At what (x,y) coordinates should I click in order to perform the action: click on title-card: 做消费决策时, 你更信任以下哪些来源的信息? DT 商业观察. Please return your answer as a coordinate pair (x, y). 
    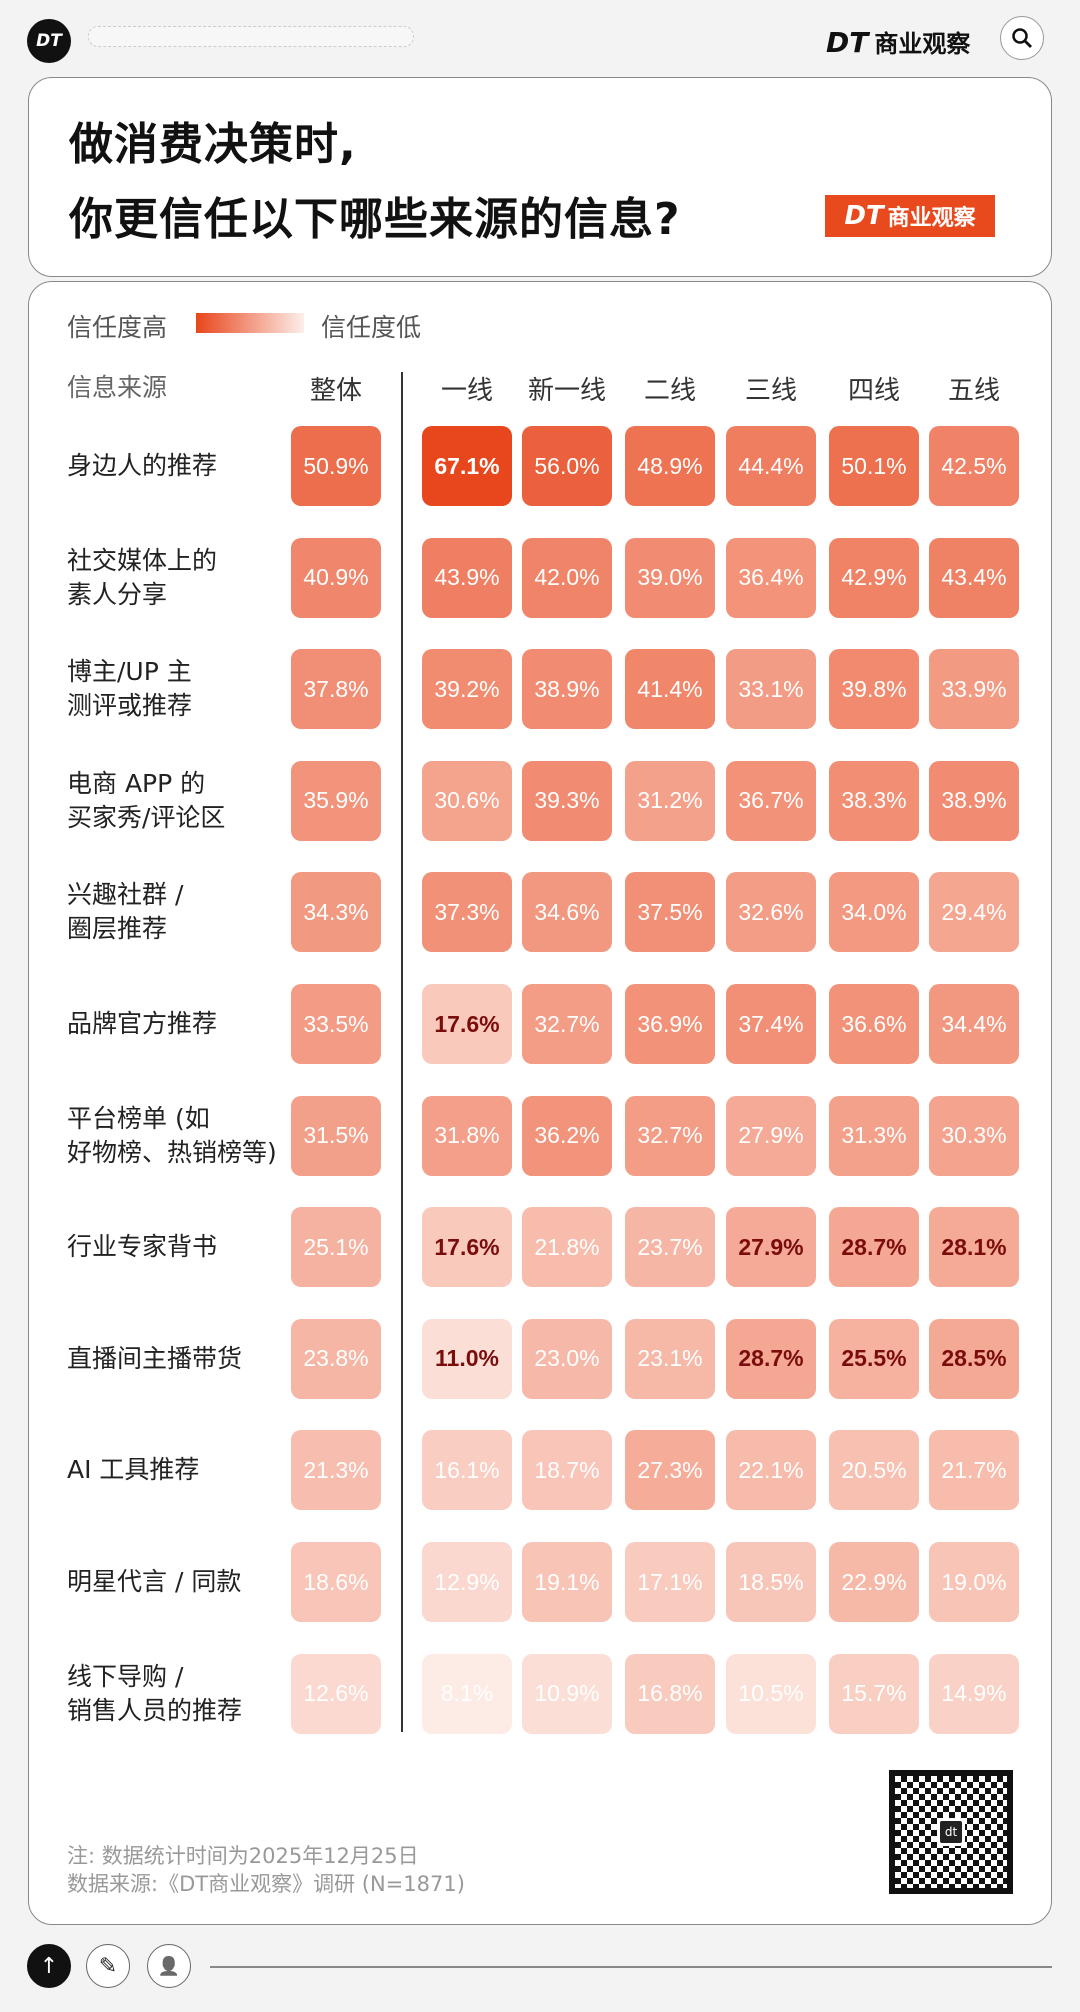
    Looking at the image, I should click on (540, 177).